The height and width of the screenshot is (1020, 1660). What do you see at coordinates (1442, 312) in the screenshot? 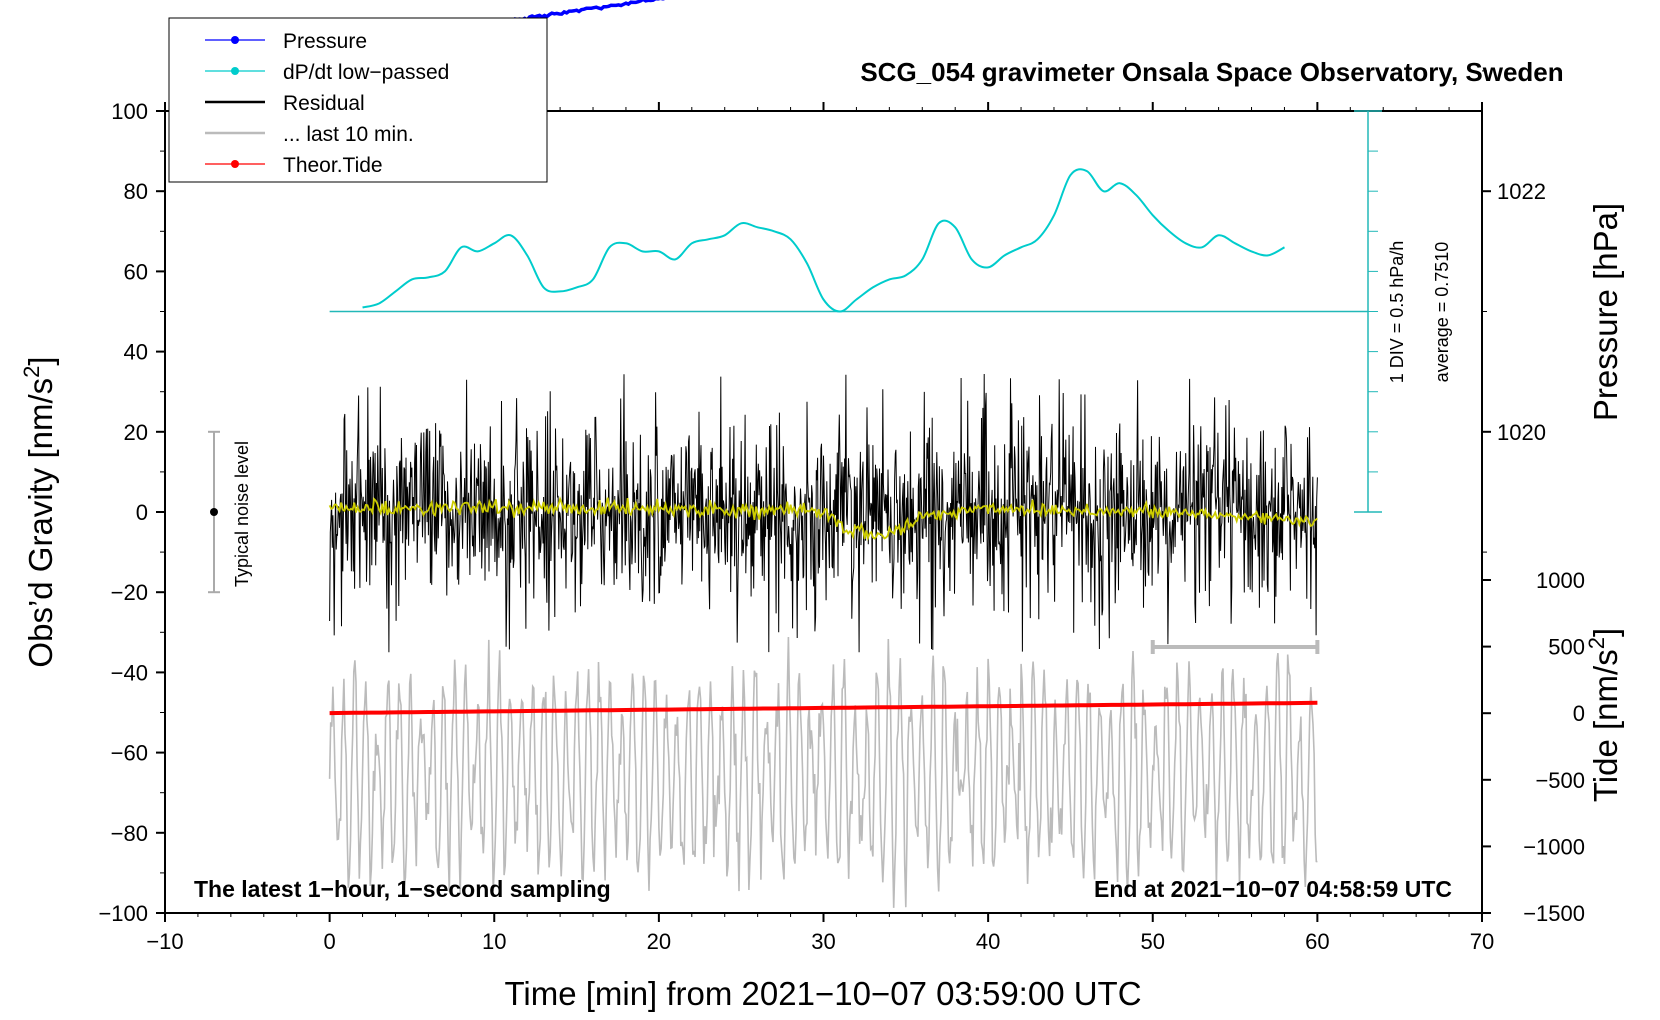
I see `average-label: average = 0.7510` at bounding box center [1442, 312].